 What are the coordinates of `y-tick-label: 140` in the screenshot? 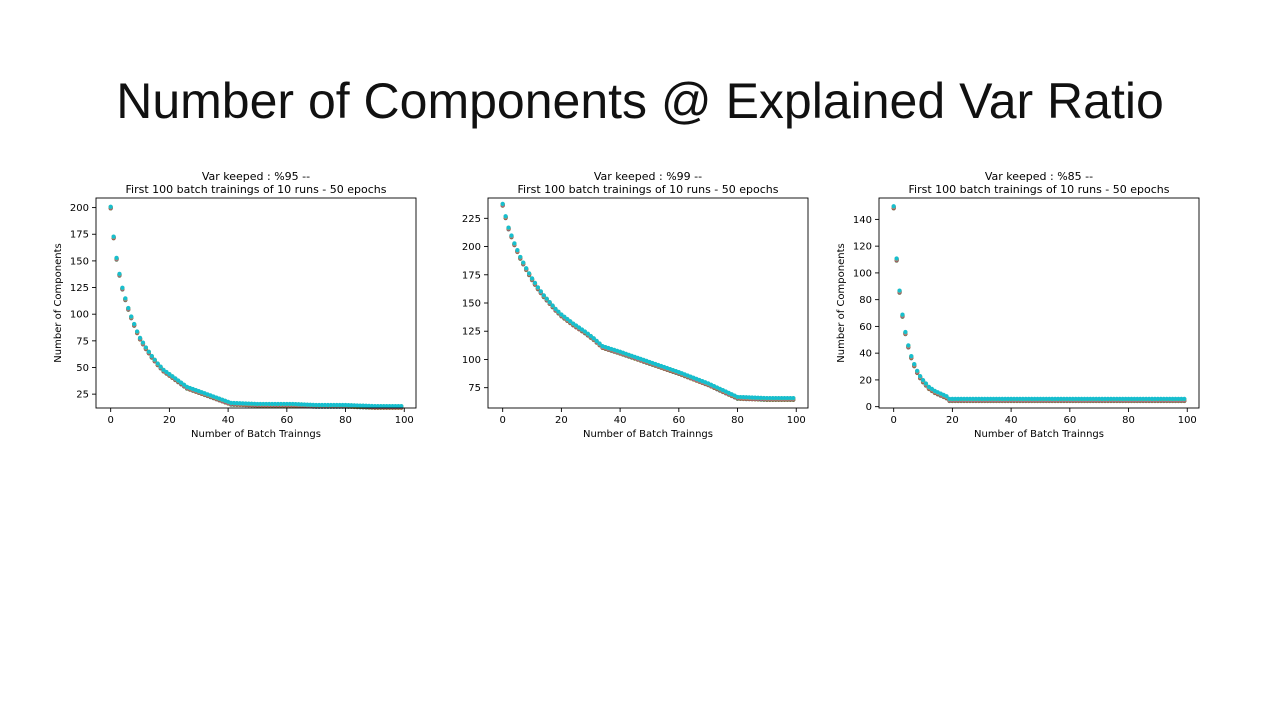 It's located at (862, 220).